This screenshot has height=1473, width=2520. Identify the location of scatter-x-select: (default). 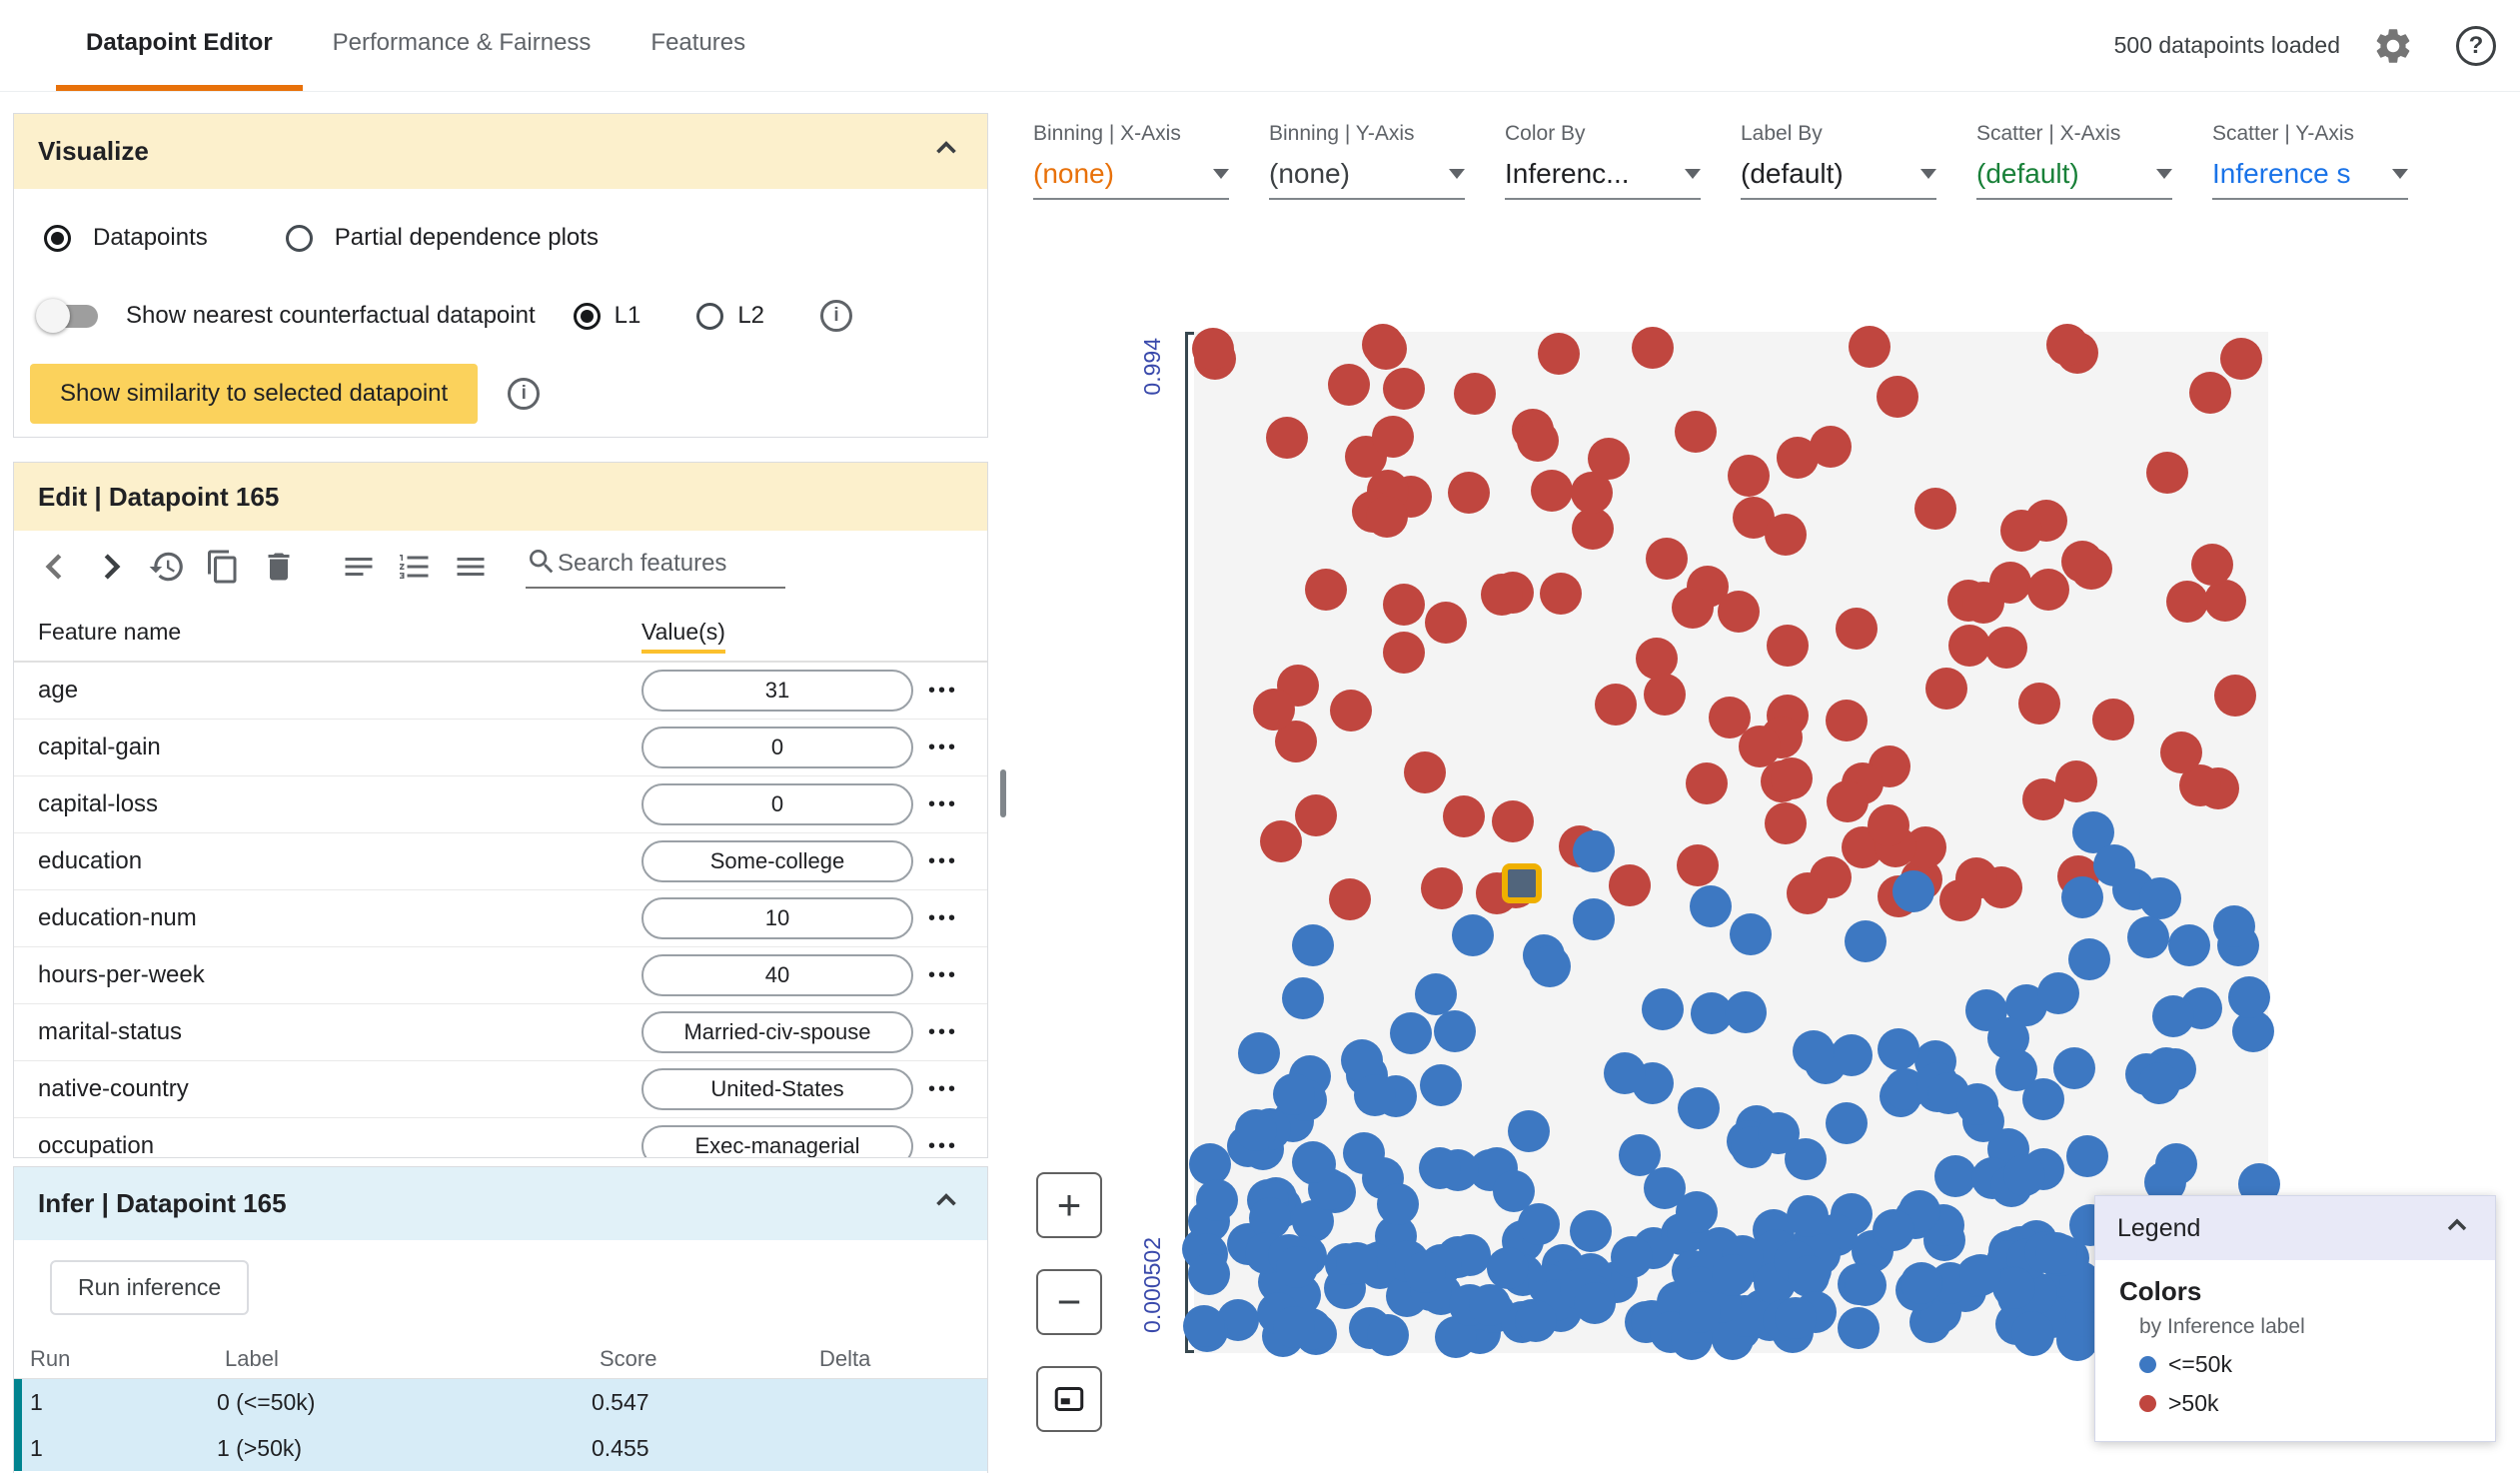
(2074, 179).